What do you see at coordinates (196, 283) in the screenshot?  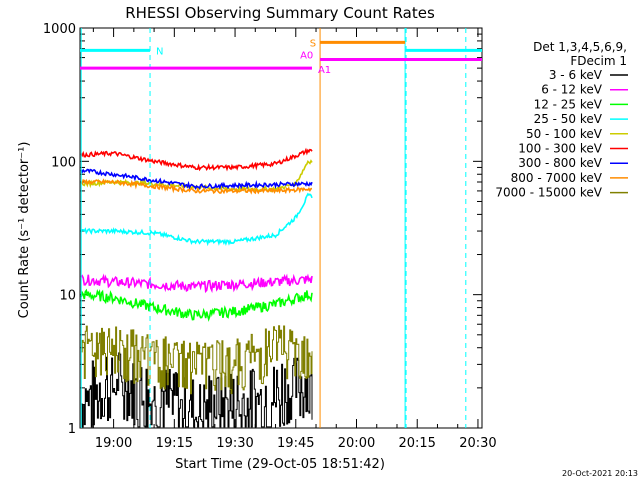 I see `series-line-6-12-kev` at bounding box center [196, 283].